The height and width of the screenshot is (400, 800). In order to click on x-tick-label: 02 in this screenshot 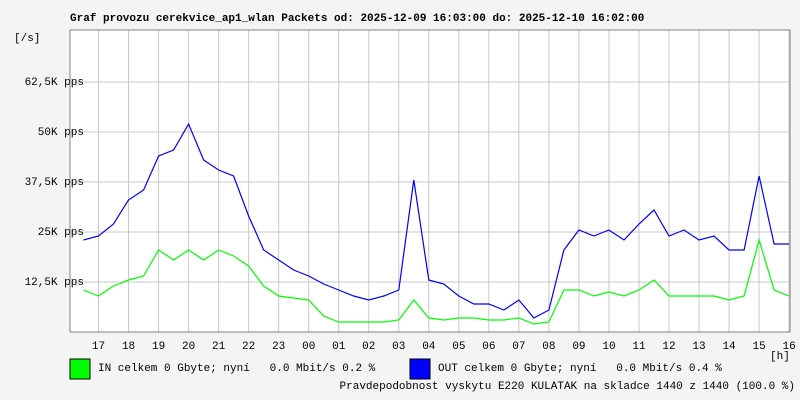, I will do `click(368, 347)`.